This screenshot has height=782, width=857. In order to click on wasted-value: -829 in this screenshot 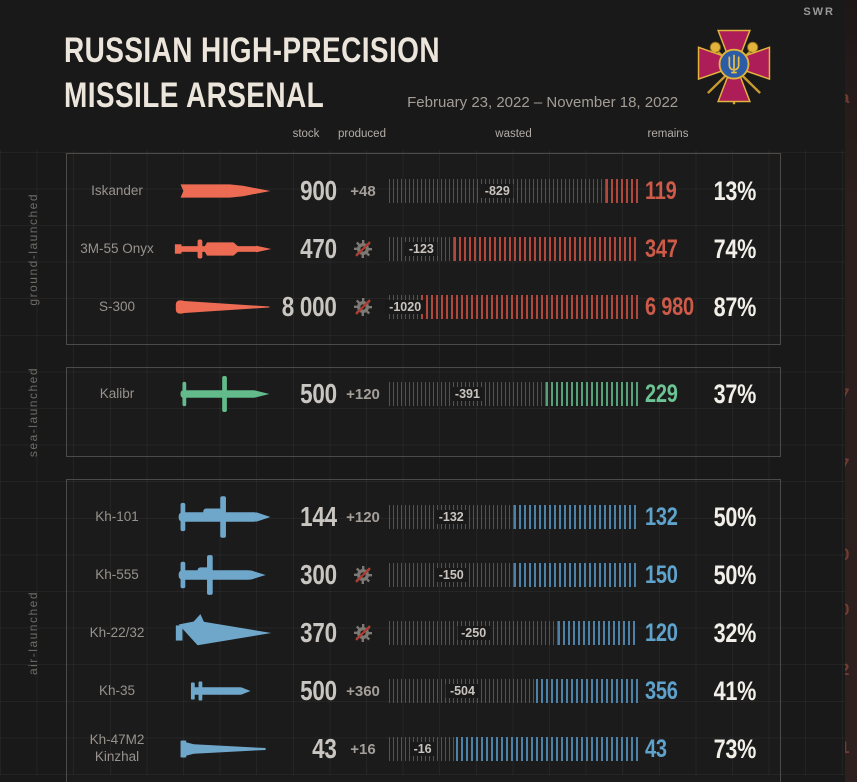, I will do `click(497, 191)`.